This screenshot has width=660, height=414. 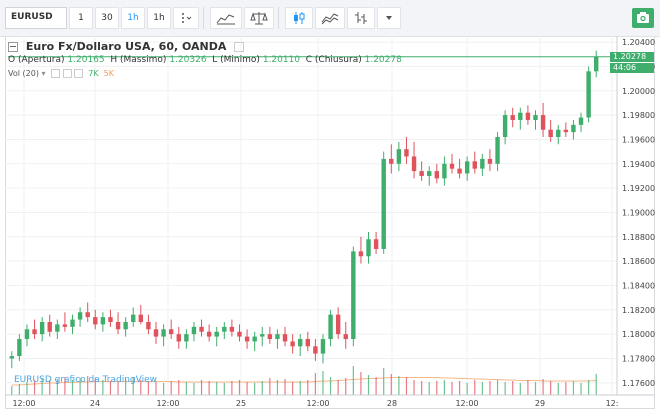 What do you see at coordinates (361, 18) in the screenshot?
I see `bars-style-button` at bounding box center [361, 18].